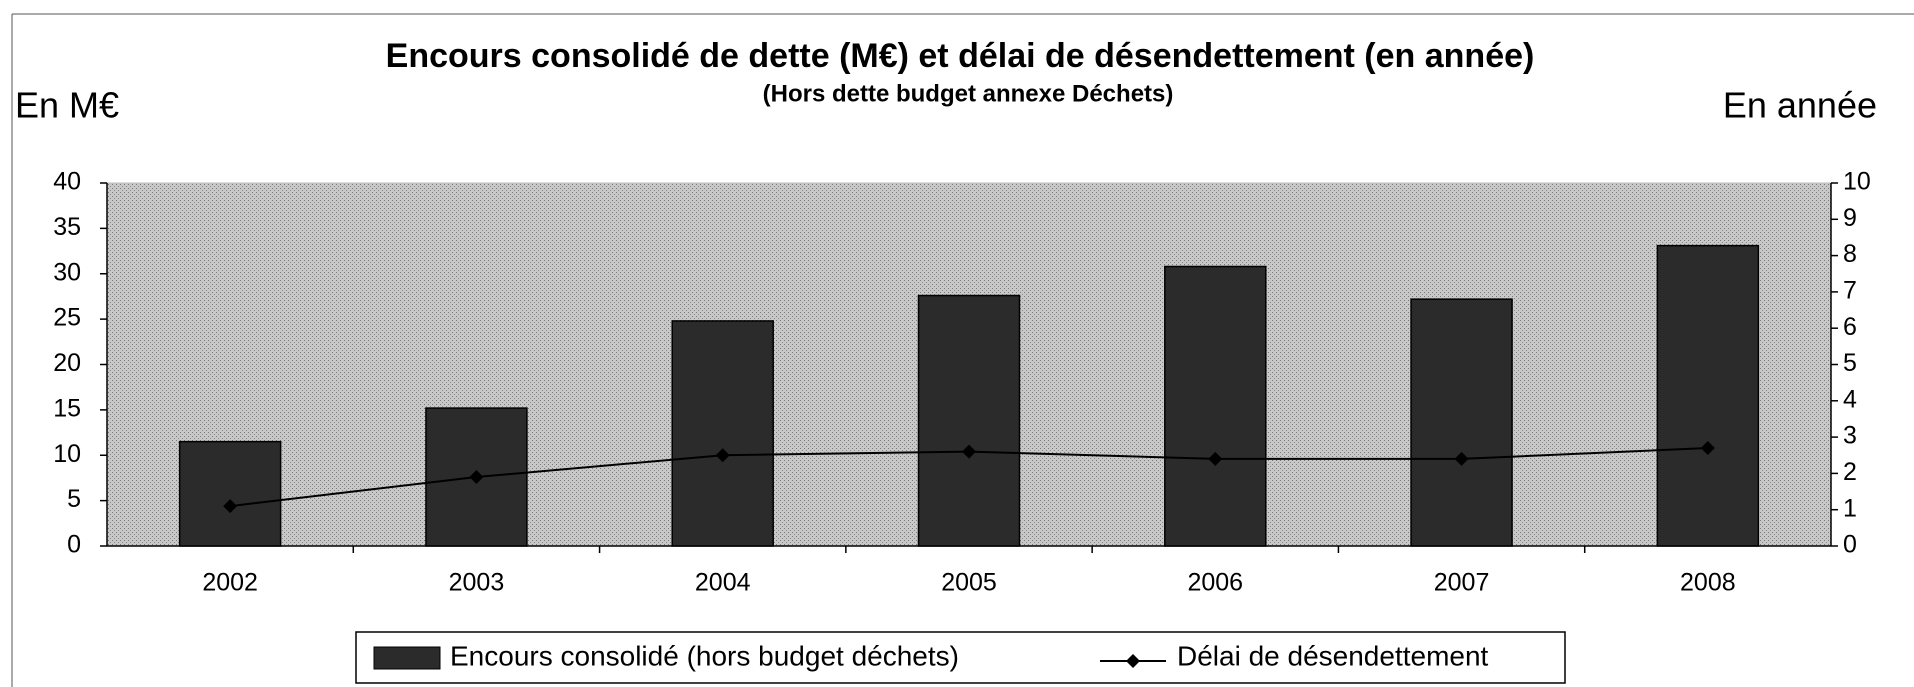 This screenshot has width=1914, height=687. What do you see at coordinates (407, 658) in the screenshot?
I see `legend-swatch` at bounding box center [407, 658].